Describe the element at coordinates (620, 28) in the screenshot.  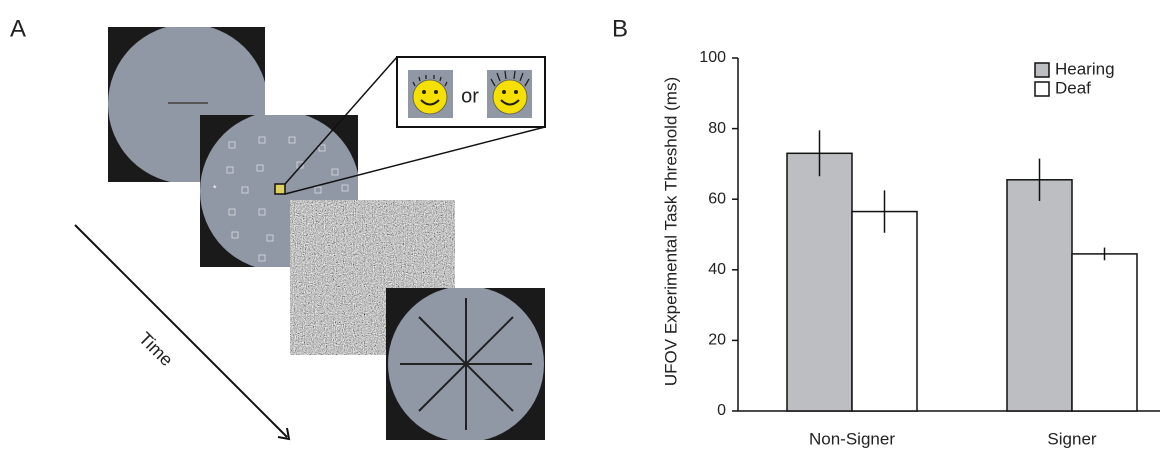
I see `panel-label: B` at that location.